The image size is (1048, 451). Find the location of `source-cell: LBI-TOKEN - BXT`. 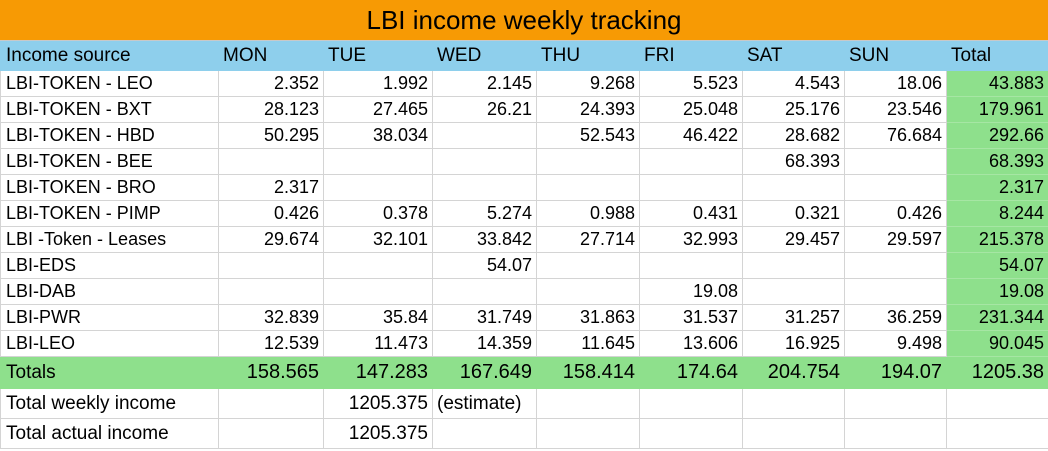

source-cell: LBI-TOKEN - BXT is located at coordinates (109, 109).